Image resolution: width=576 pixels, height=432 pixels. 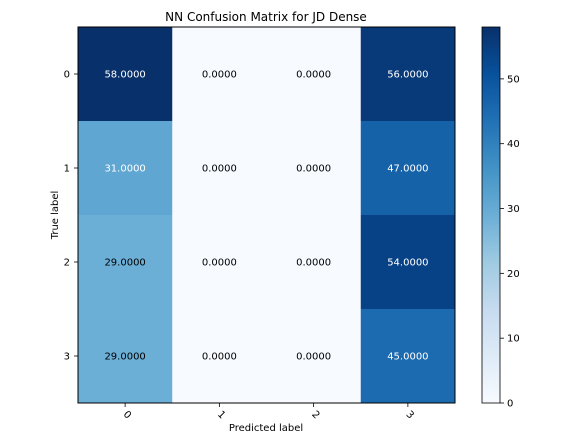 I want to click on x-axis-ticks: 0 1 2 3, so click(x=268, y=412).